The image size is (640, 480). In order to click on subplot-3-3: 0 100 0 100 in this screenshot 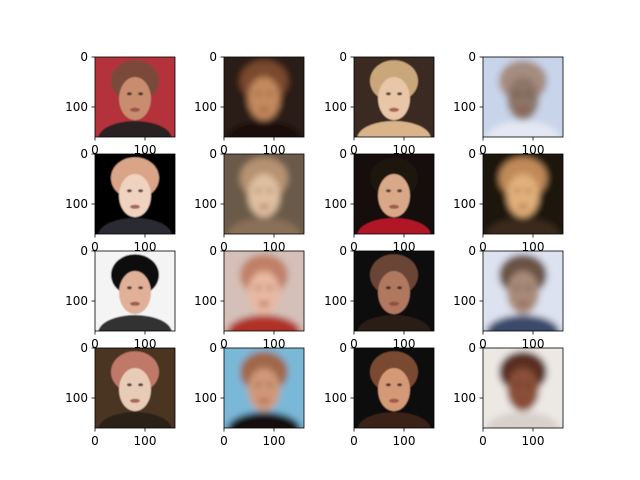, I will do `click(508, 394)`.